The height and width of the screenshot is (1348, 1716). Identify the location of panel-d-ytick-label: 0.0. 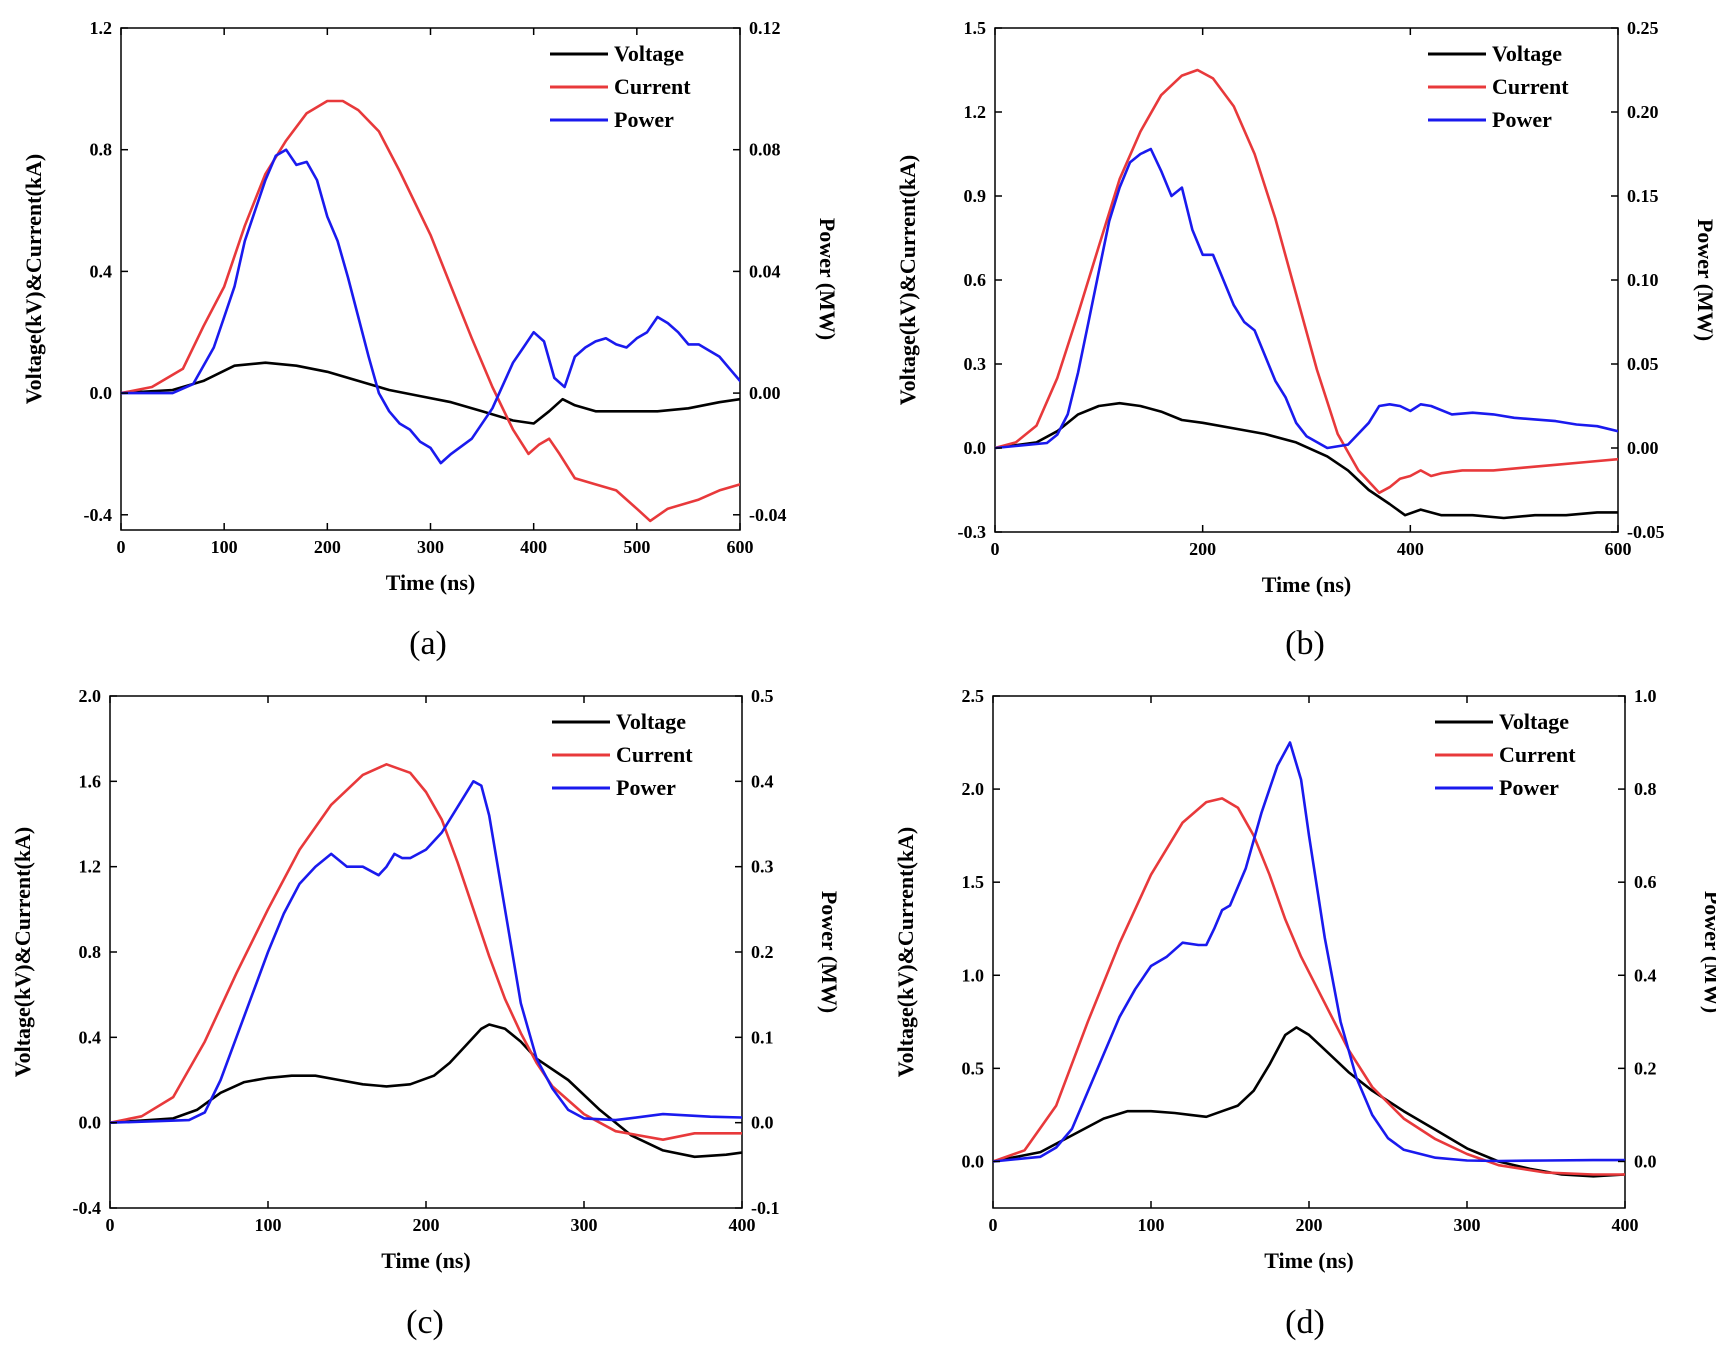
(973, 1161).